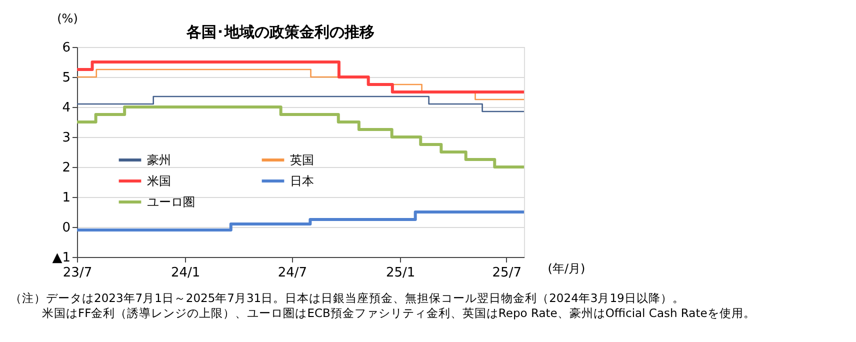  Describe the element at coordinates (67, 19) in the screenshot. I see `y-axis-title: (%)` at that location.